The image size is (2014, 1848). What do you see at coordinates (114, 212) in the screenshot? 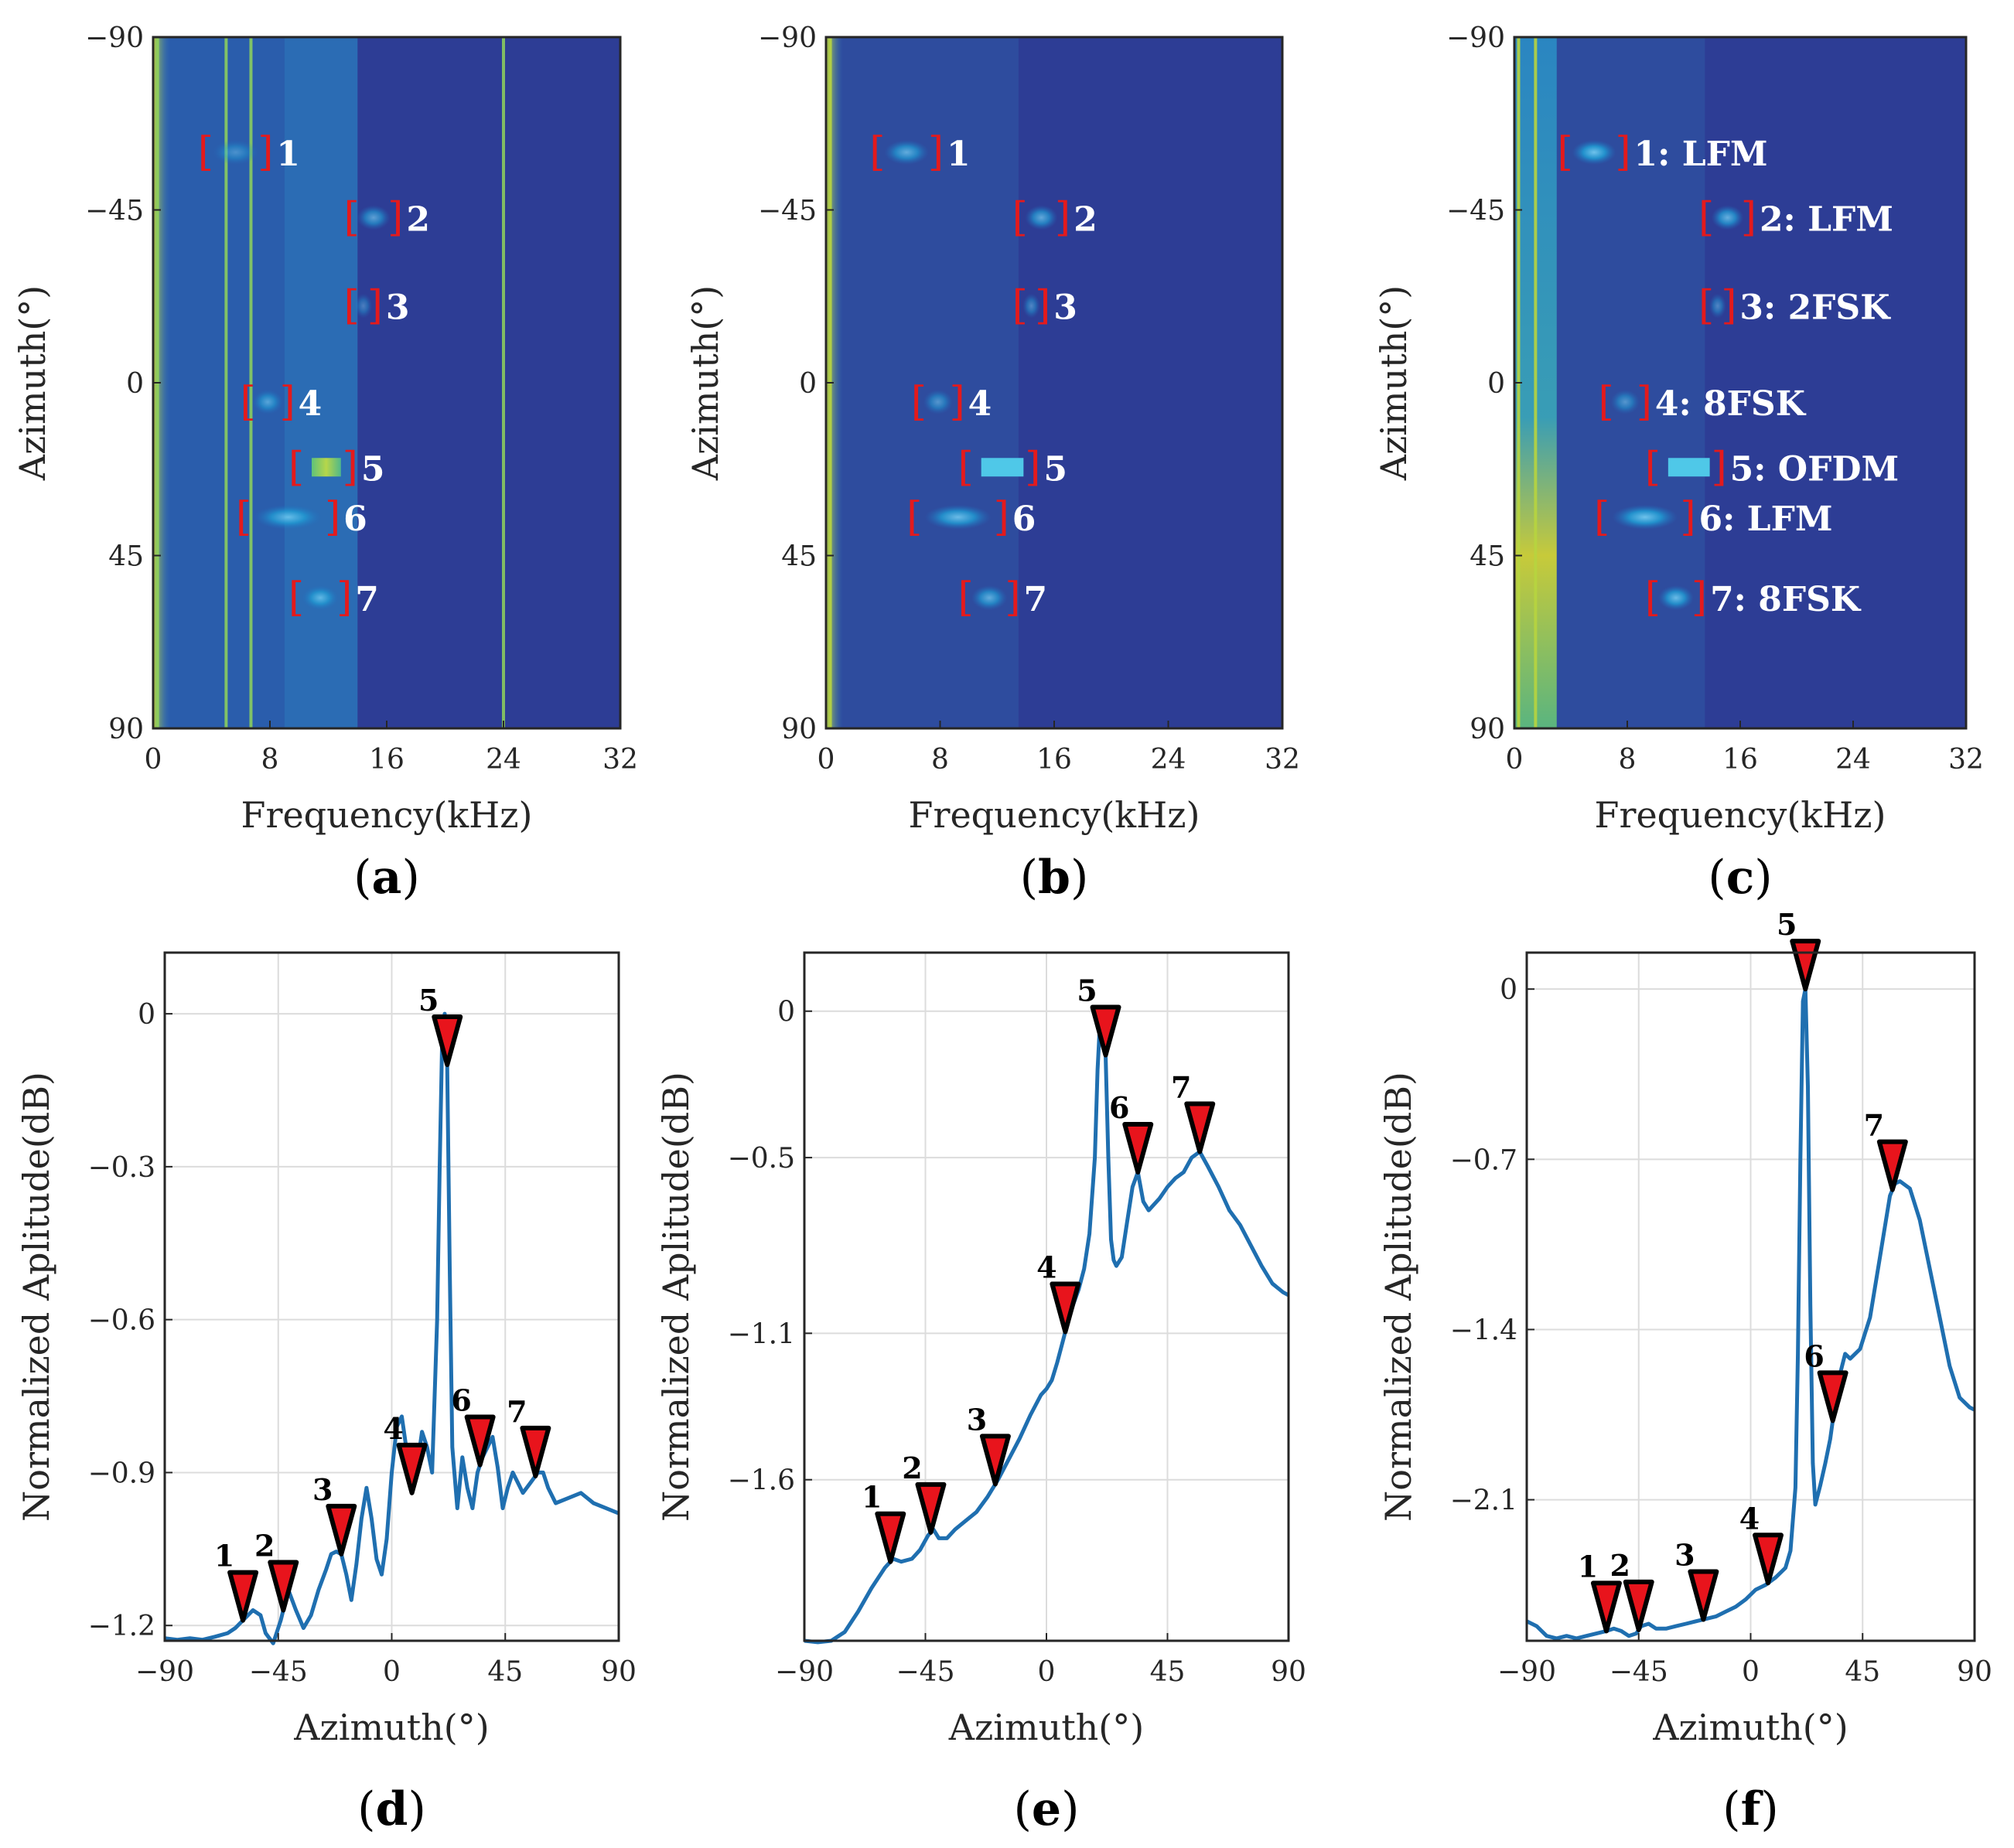
I see `y-tick-label: −45` at bounding box center [114, 212].